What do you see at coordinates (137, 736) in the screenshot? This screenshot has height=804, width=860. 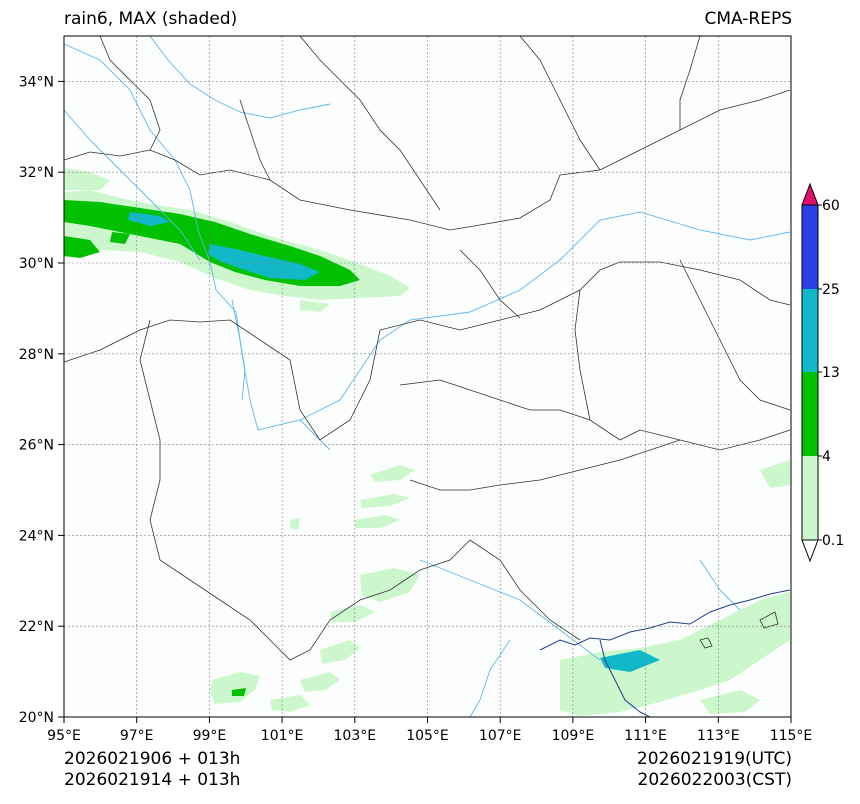 I see `lon-tick-label: 97°E` at bounding box center [137, 736].